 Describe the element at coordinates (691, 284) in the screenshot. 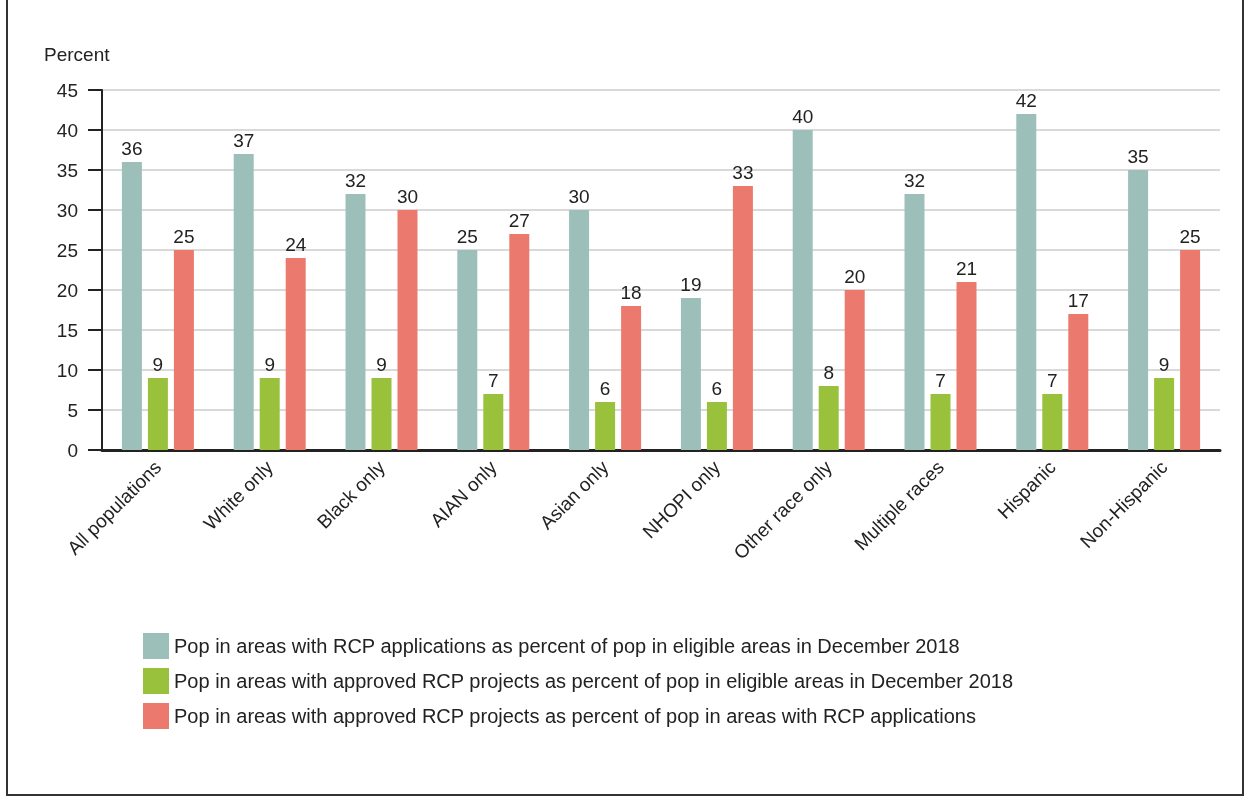

I see `data-label: 19` at that location.